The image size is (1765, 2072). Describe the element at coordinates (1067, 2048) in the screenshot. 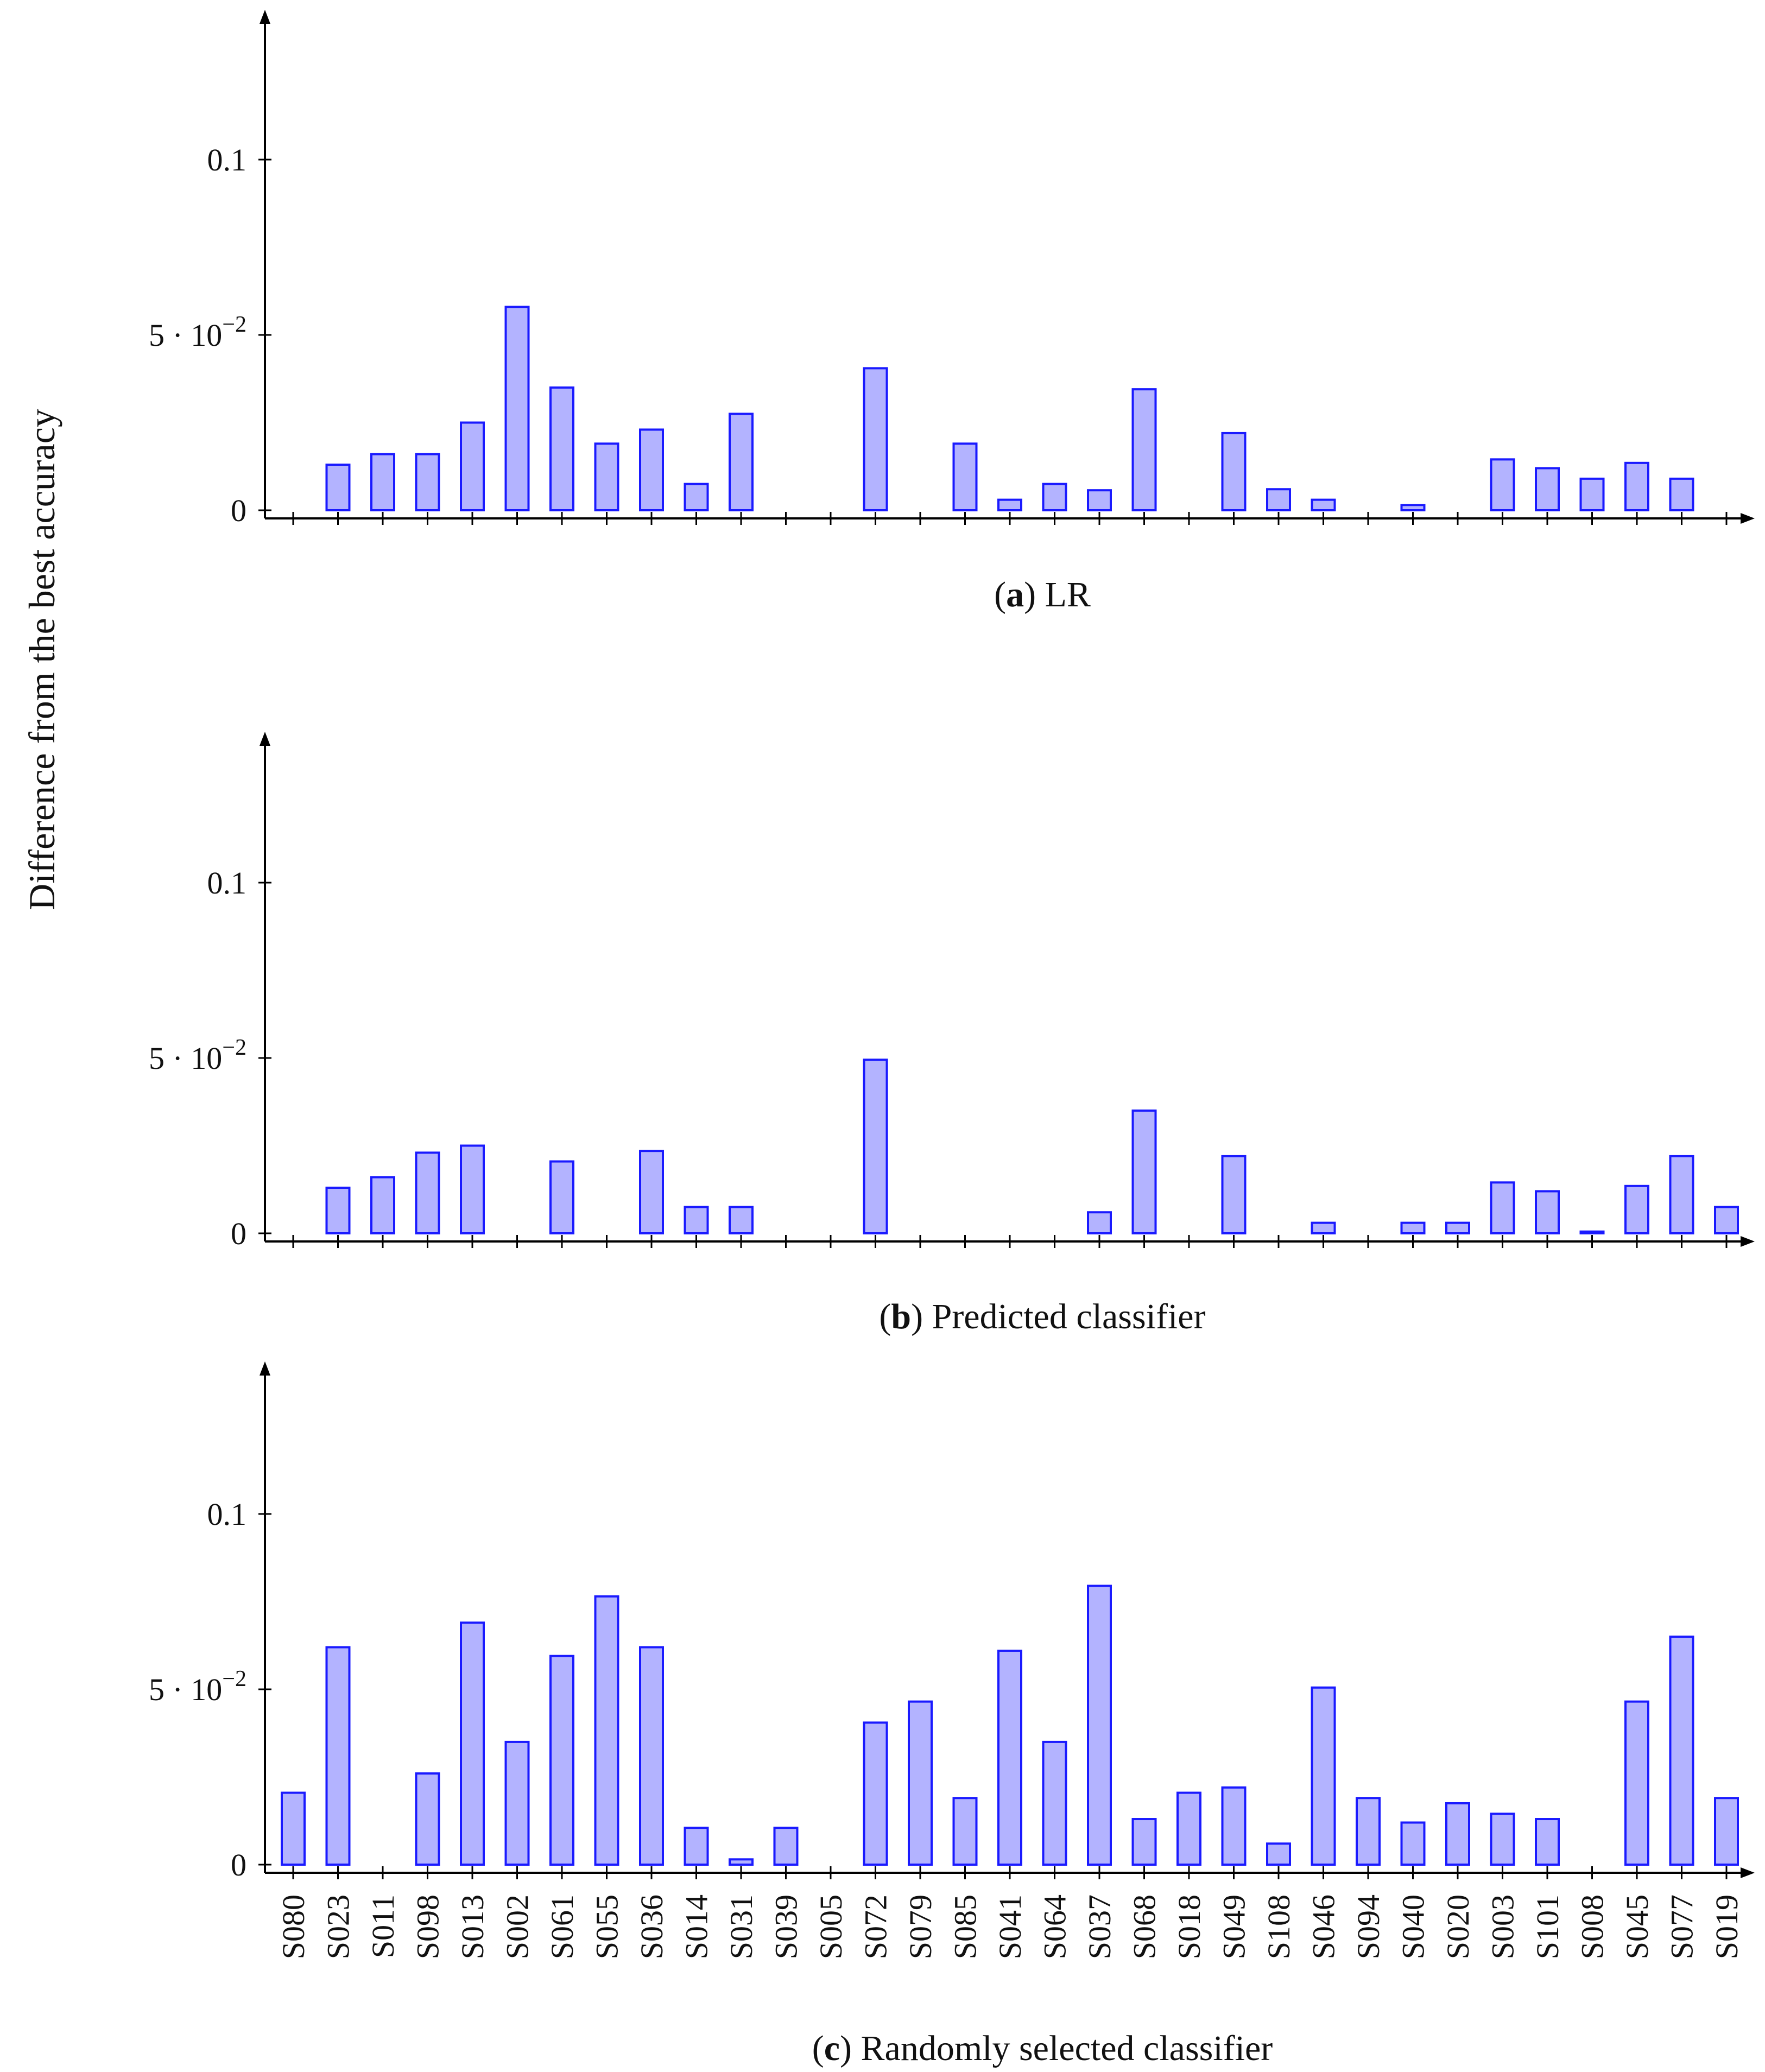

I see `caption-c-text: Randomly selected classifier` at that location.